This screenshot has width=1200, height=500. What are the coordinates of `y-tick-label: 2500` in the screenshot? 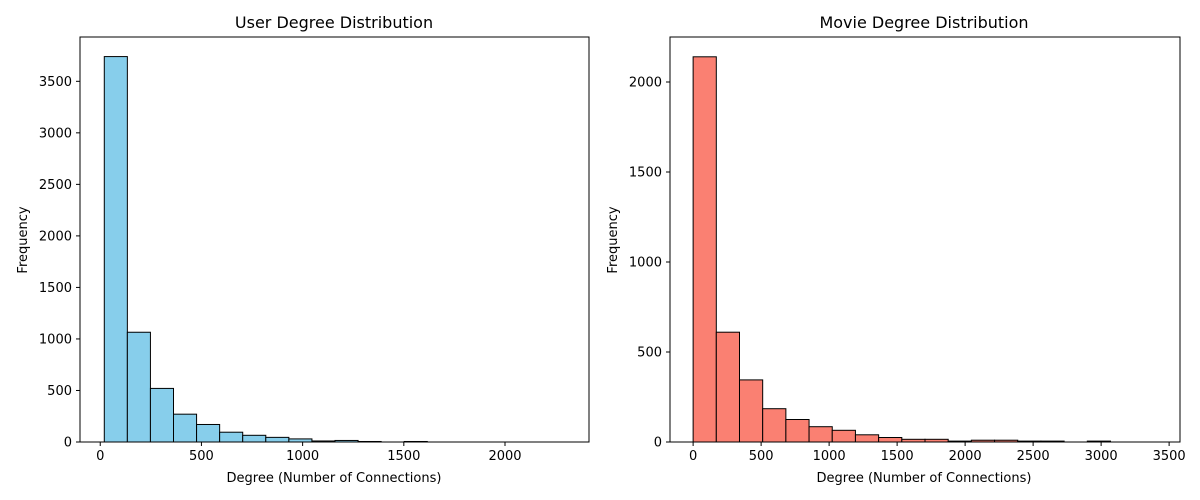 It's located at (55, 185).